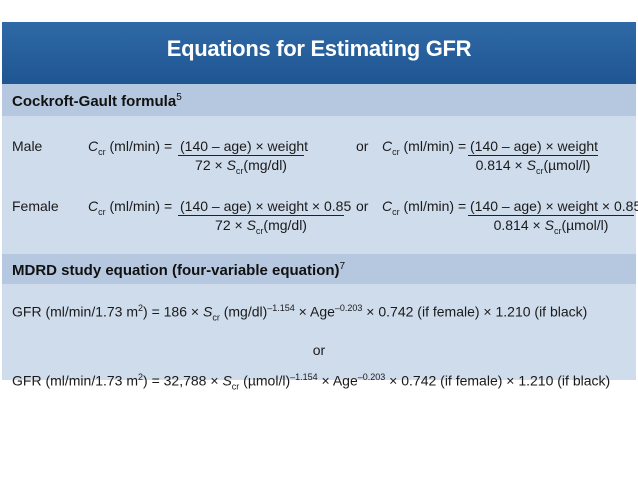 The height and width of the screenshot is (478, 638). What do you see at coordinates (553, 207) in the screenshot?
I see `female-alt-numerator: (140 – age) × weight × 0.85` at bounding box center [553, 207].